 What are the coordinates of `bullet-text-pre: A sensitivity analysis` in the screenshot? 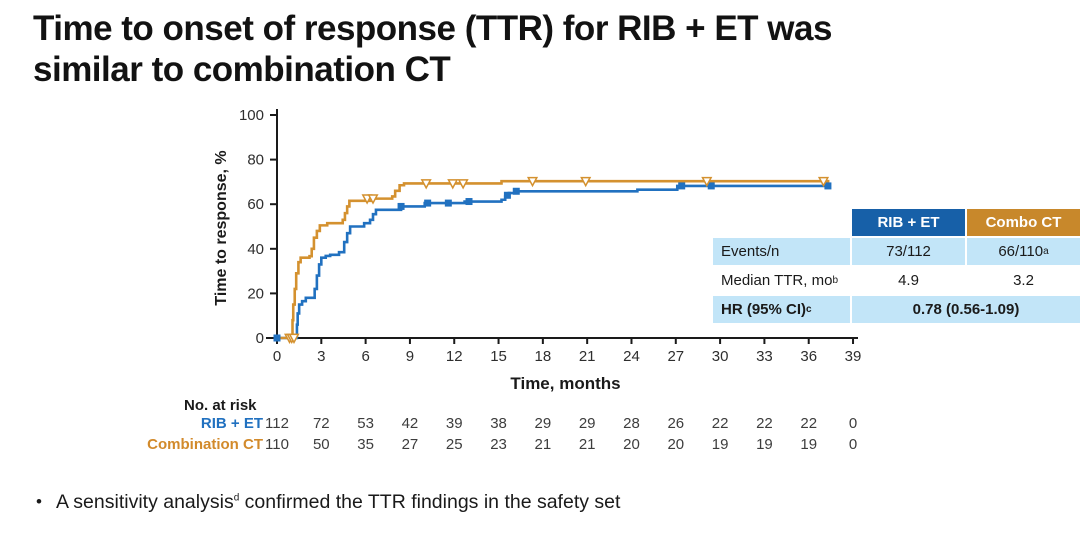 It's located at (144, 502).